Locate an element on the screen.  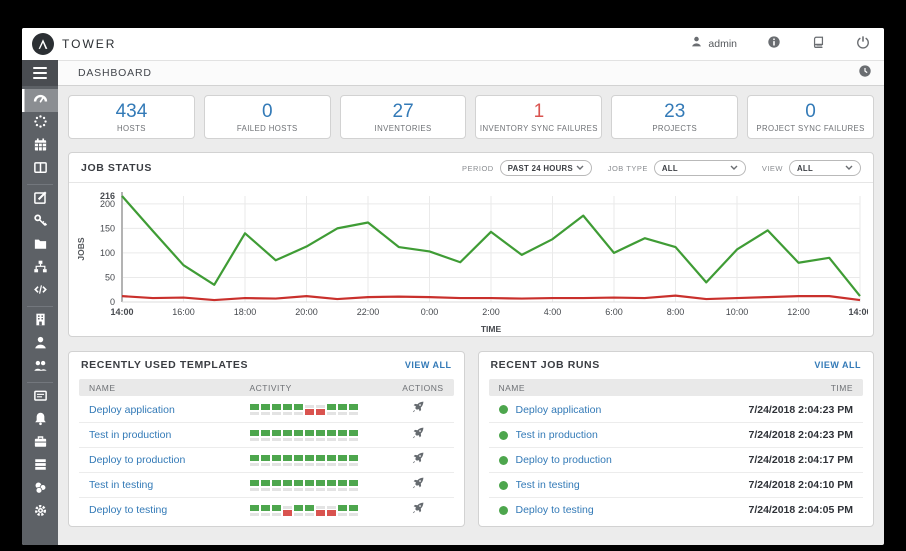
job-run-name-link: Deploy to testing is located at coordinates (554, 510).